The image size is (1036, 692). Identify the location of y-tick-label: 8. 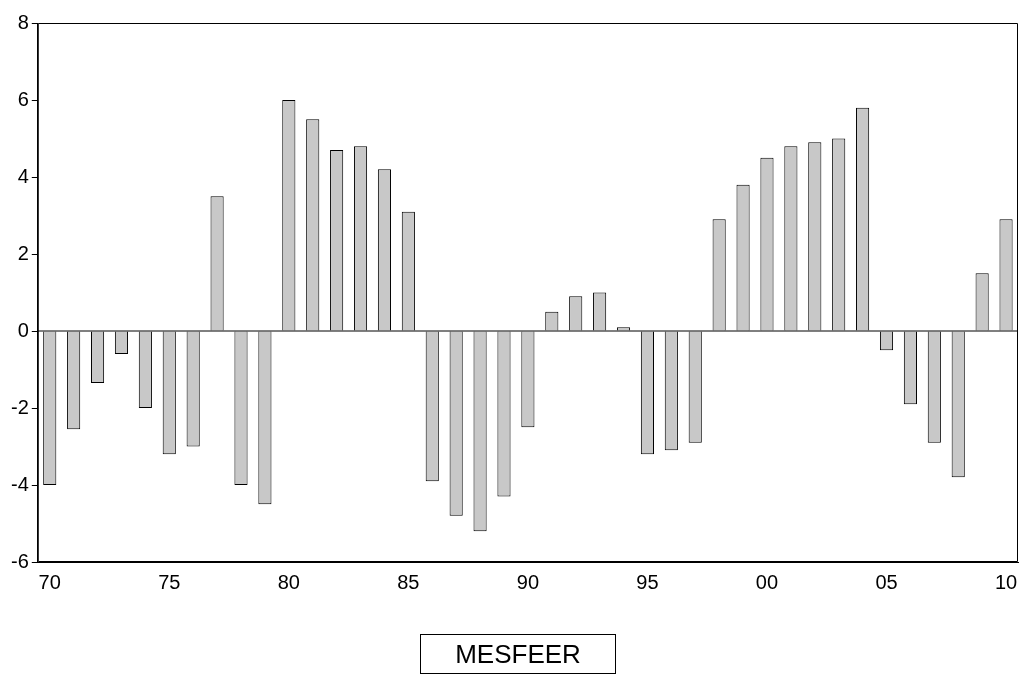
(23, 21).